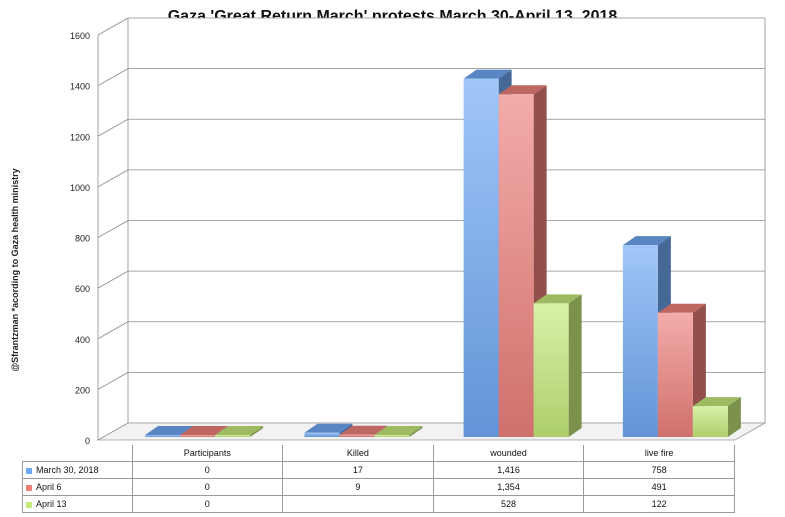  I want to click on table-row: March 30, 2018 0 17 1,416 758, so click(378, 470).